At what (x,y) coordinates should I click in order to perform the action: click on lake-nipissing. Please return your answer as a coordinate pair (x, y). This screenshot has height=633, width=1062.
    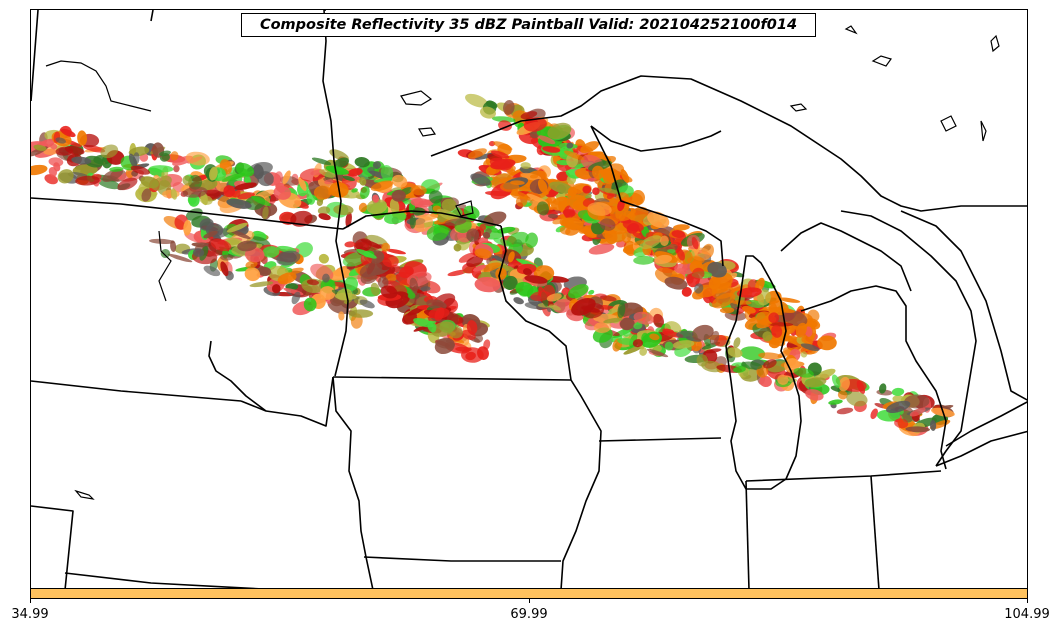
    Looking at the image, I should click on (881, 61).